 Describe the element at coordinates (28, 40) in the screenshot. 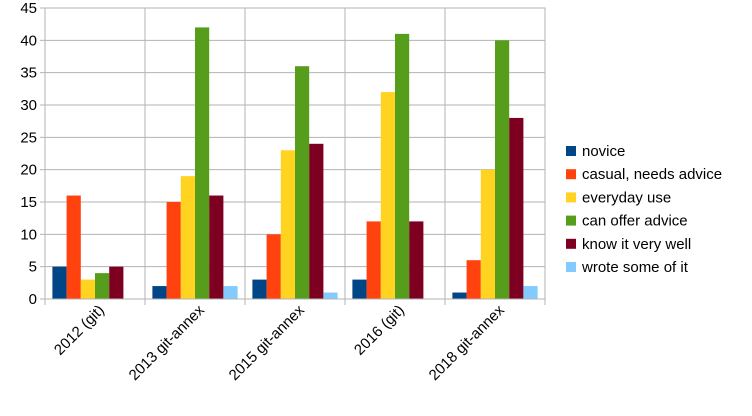

I see `y-tick-label: 40` at that location.